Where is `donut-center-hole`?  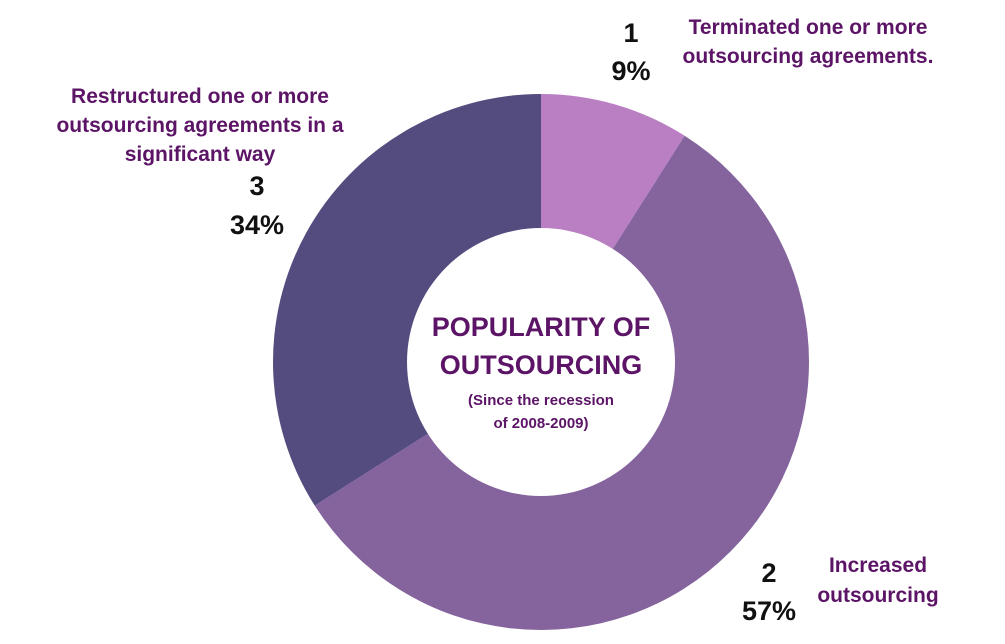 donut-center-hole is located at coordinates (541, 362).